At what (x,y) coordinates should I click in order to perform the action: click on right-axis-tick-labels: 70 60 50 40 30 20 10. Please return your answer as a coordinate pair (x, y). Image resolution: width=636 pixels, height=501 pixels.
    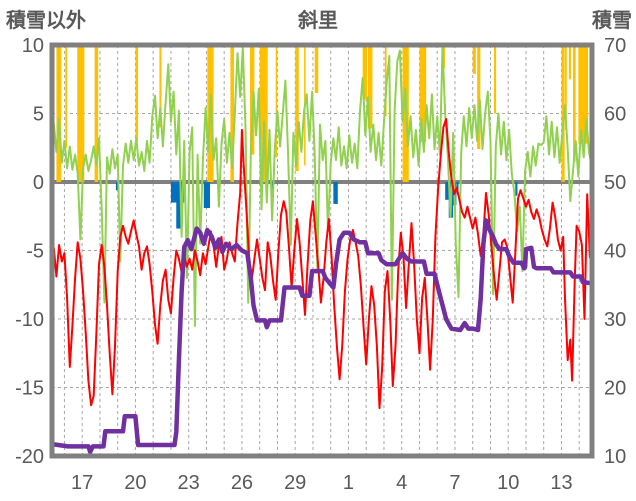
    Looking at the image, I should click on (615, 251).